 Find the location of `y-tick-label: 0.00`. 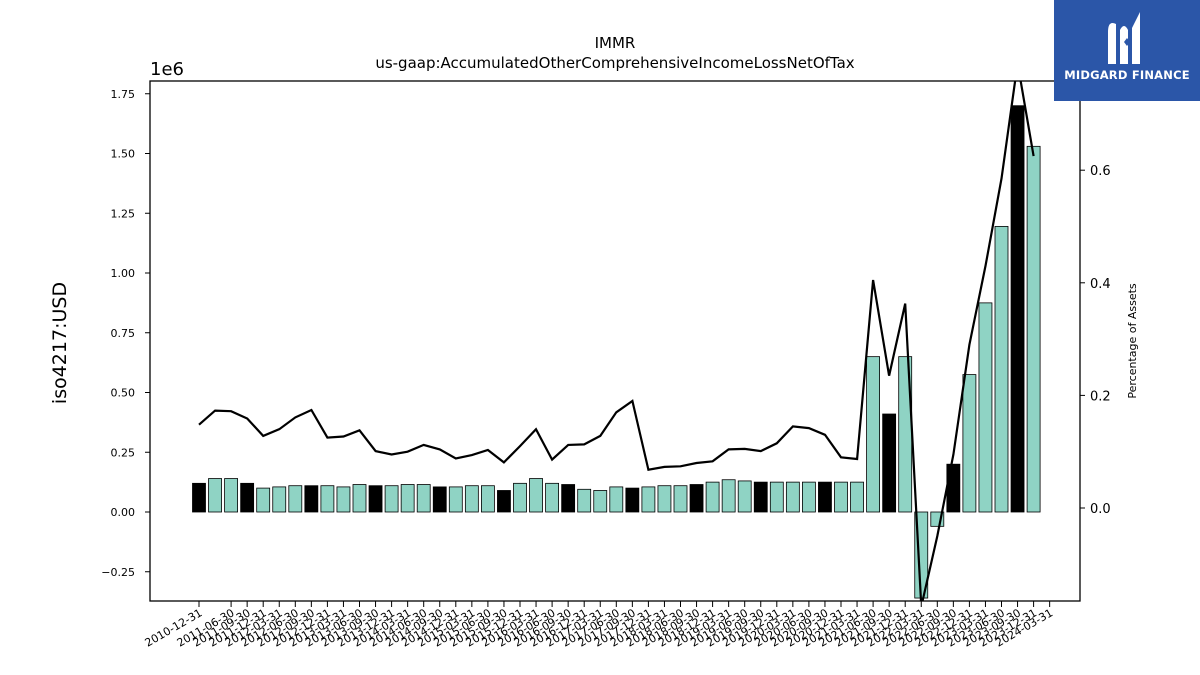

y-tick-label: 0.00 is located at coordinates (123, 512).